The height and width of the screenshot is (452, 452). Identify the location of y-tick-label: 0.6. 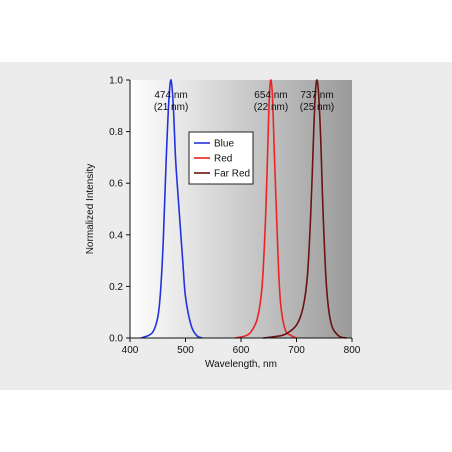
(116, 184).